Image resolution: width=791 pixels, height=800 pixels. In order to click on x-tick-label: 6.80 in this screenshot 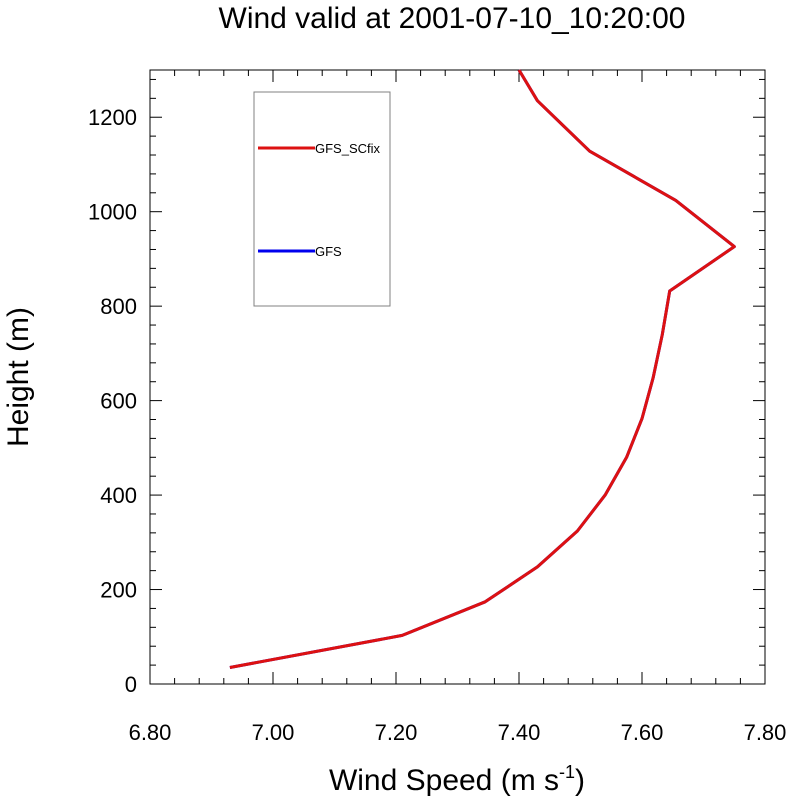, I will do `click(150, 732)`.